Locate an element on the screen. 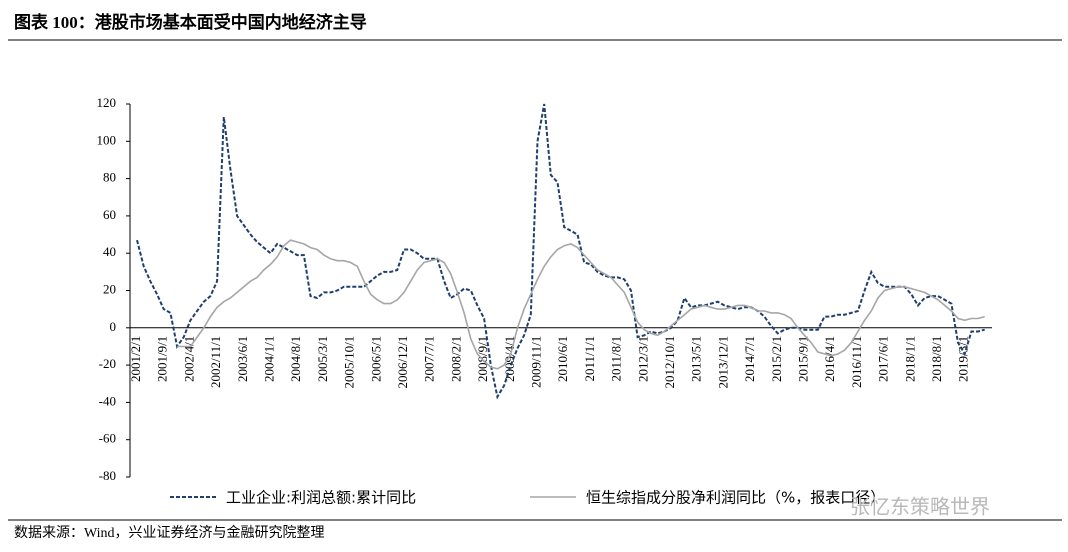  x-tick-label: 2005/10/1 is located at coordinates (349, 362).